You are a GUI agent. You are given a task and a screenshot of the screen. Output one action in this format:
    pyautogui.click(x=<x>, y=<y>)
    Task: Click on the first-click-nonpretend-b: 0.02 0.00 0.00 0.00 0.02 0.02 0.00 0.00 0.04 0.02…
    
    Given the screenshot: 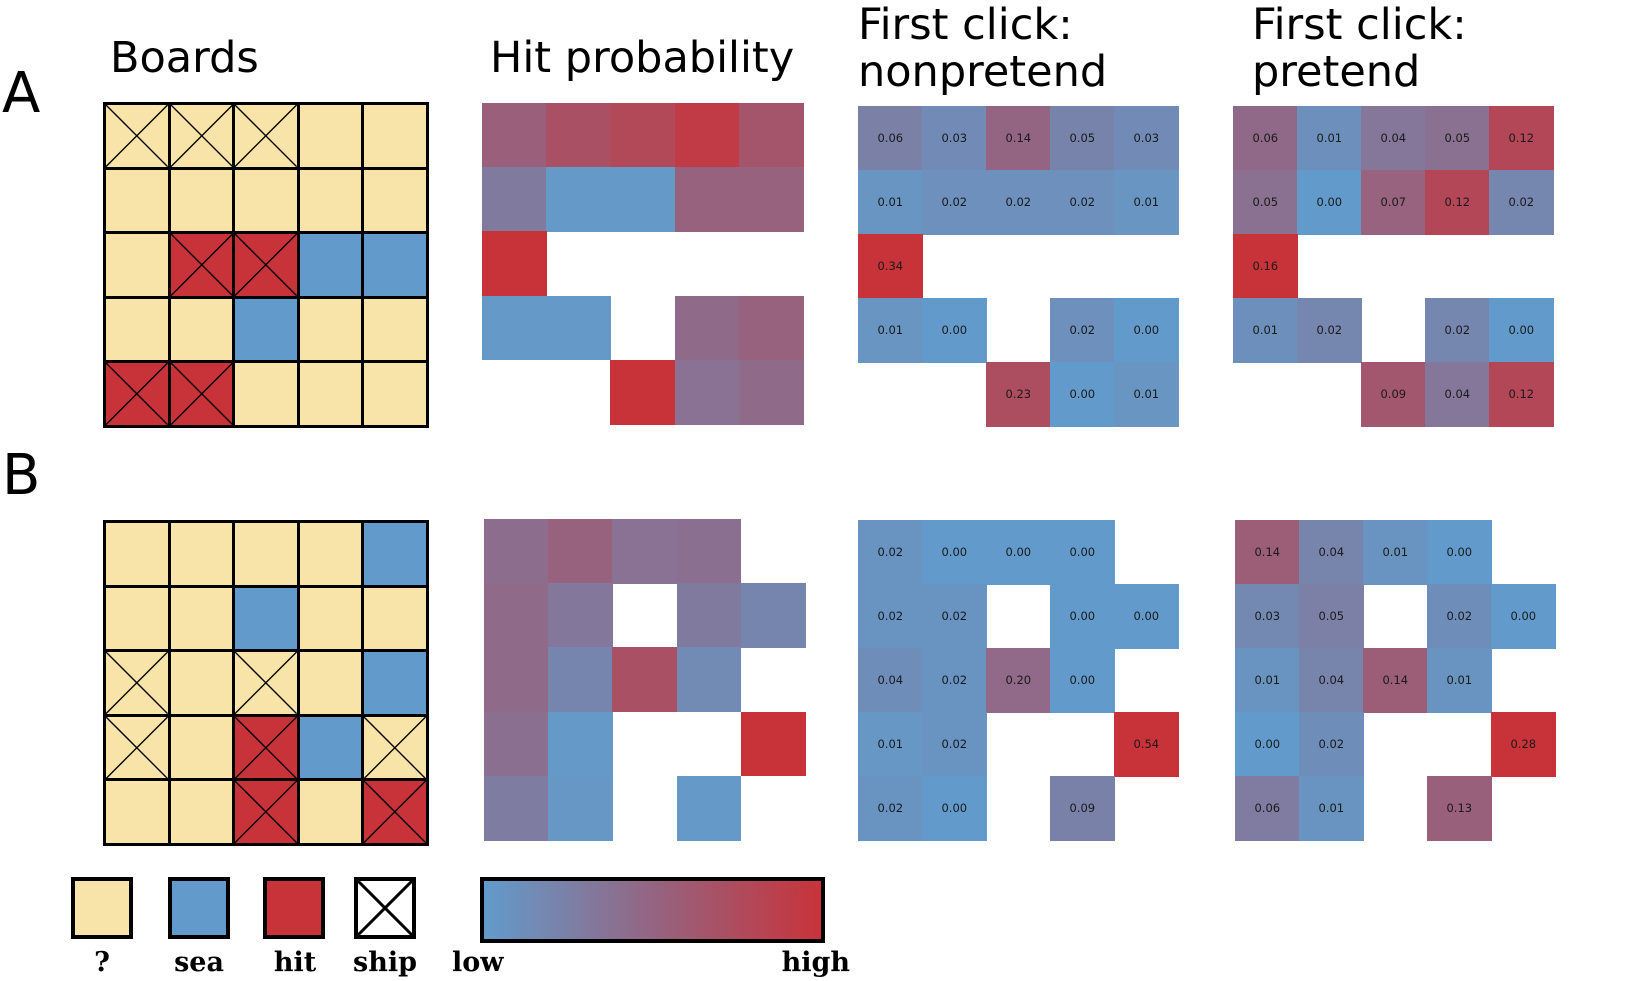 What is the action you would take?
    pyautogui.click(x=1018, y=680)
    